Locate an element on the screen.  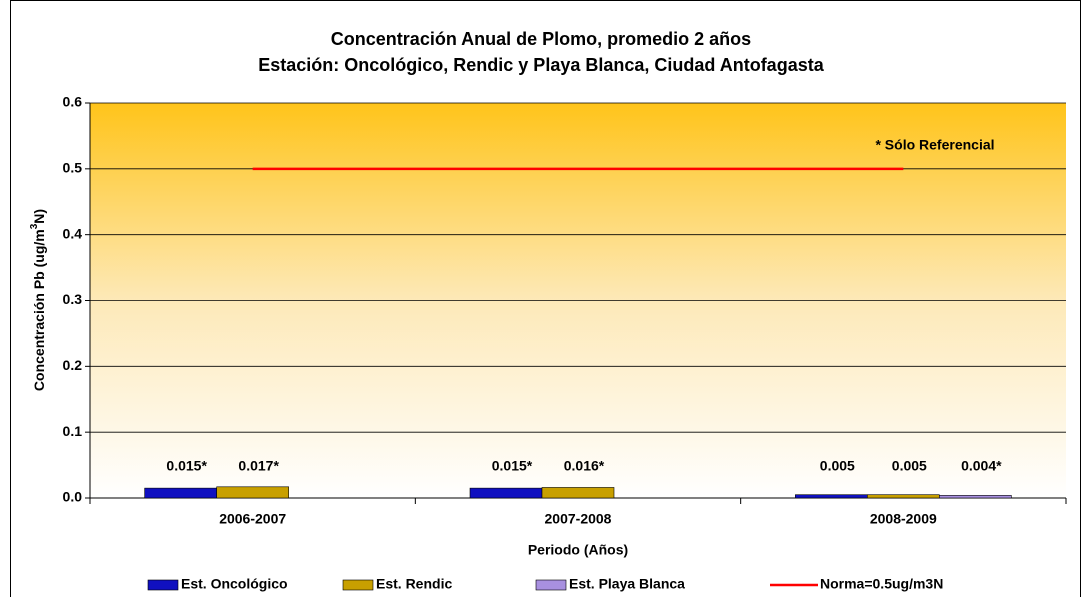
y-axis-label: Concentración Pb (ug/m3N) is located at coordinates (38, 300).